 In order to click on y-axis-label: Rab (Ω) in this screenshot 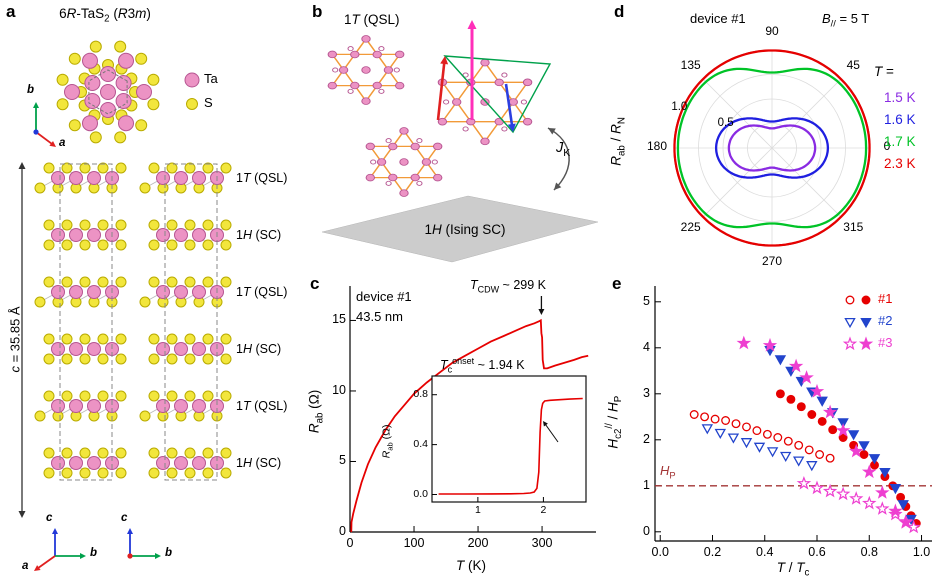, I will do `click(316, 411)`.